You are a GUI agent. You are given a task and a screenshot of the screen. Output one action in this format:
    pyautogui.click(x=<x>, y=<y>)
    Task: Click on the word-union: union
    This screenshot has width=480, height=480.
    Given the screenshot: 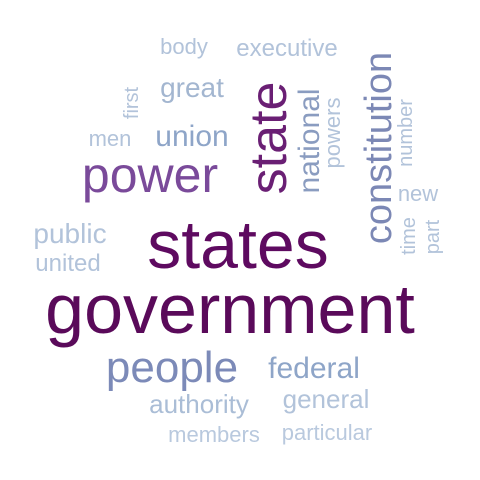 What is the action you would take?
    pyautogui.click(x=191, y=136)
    